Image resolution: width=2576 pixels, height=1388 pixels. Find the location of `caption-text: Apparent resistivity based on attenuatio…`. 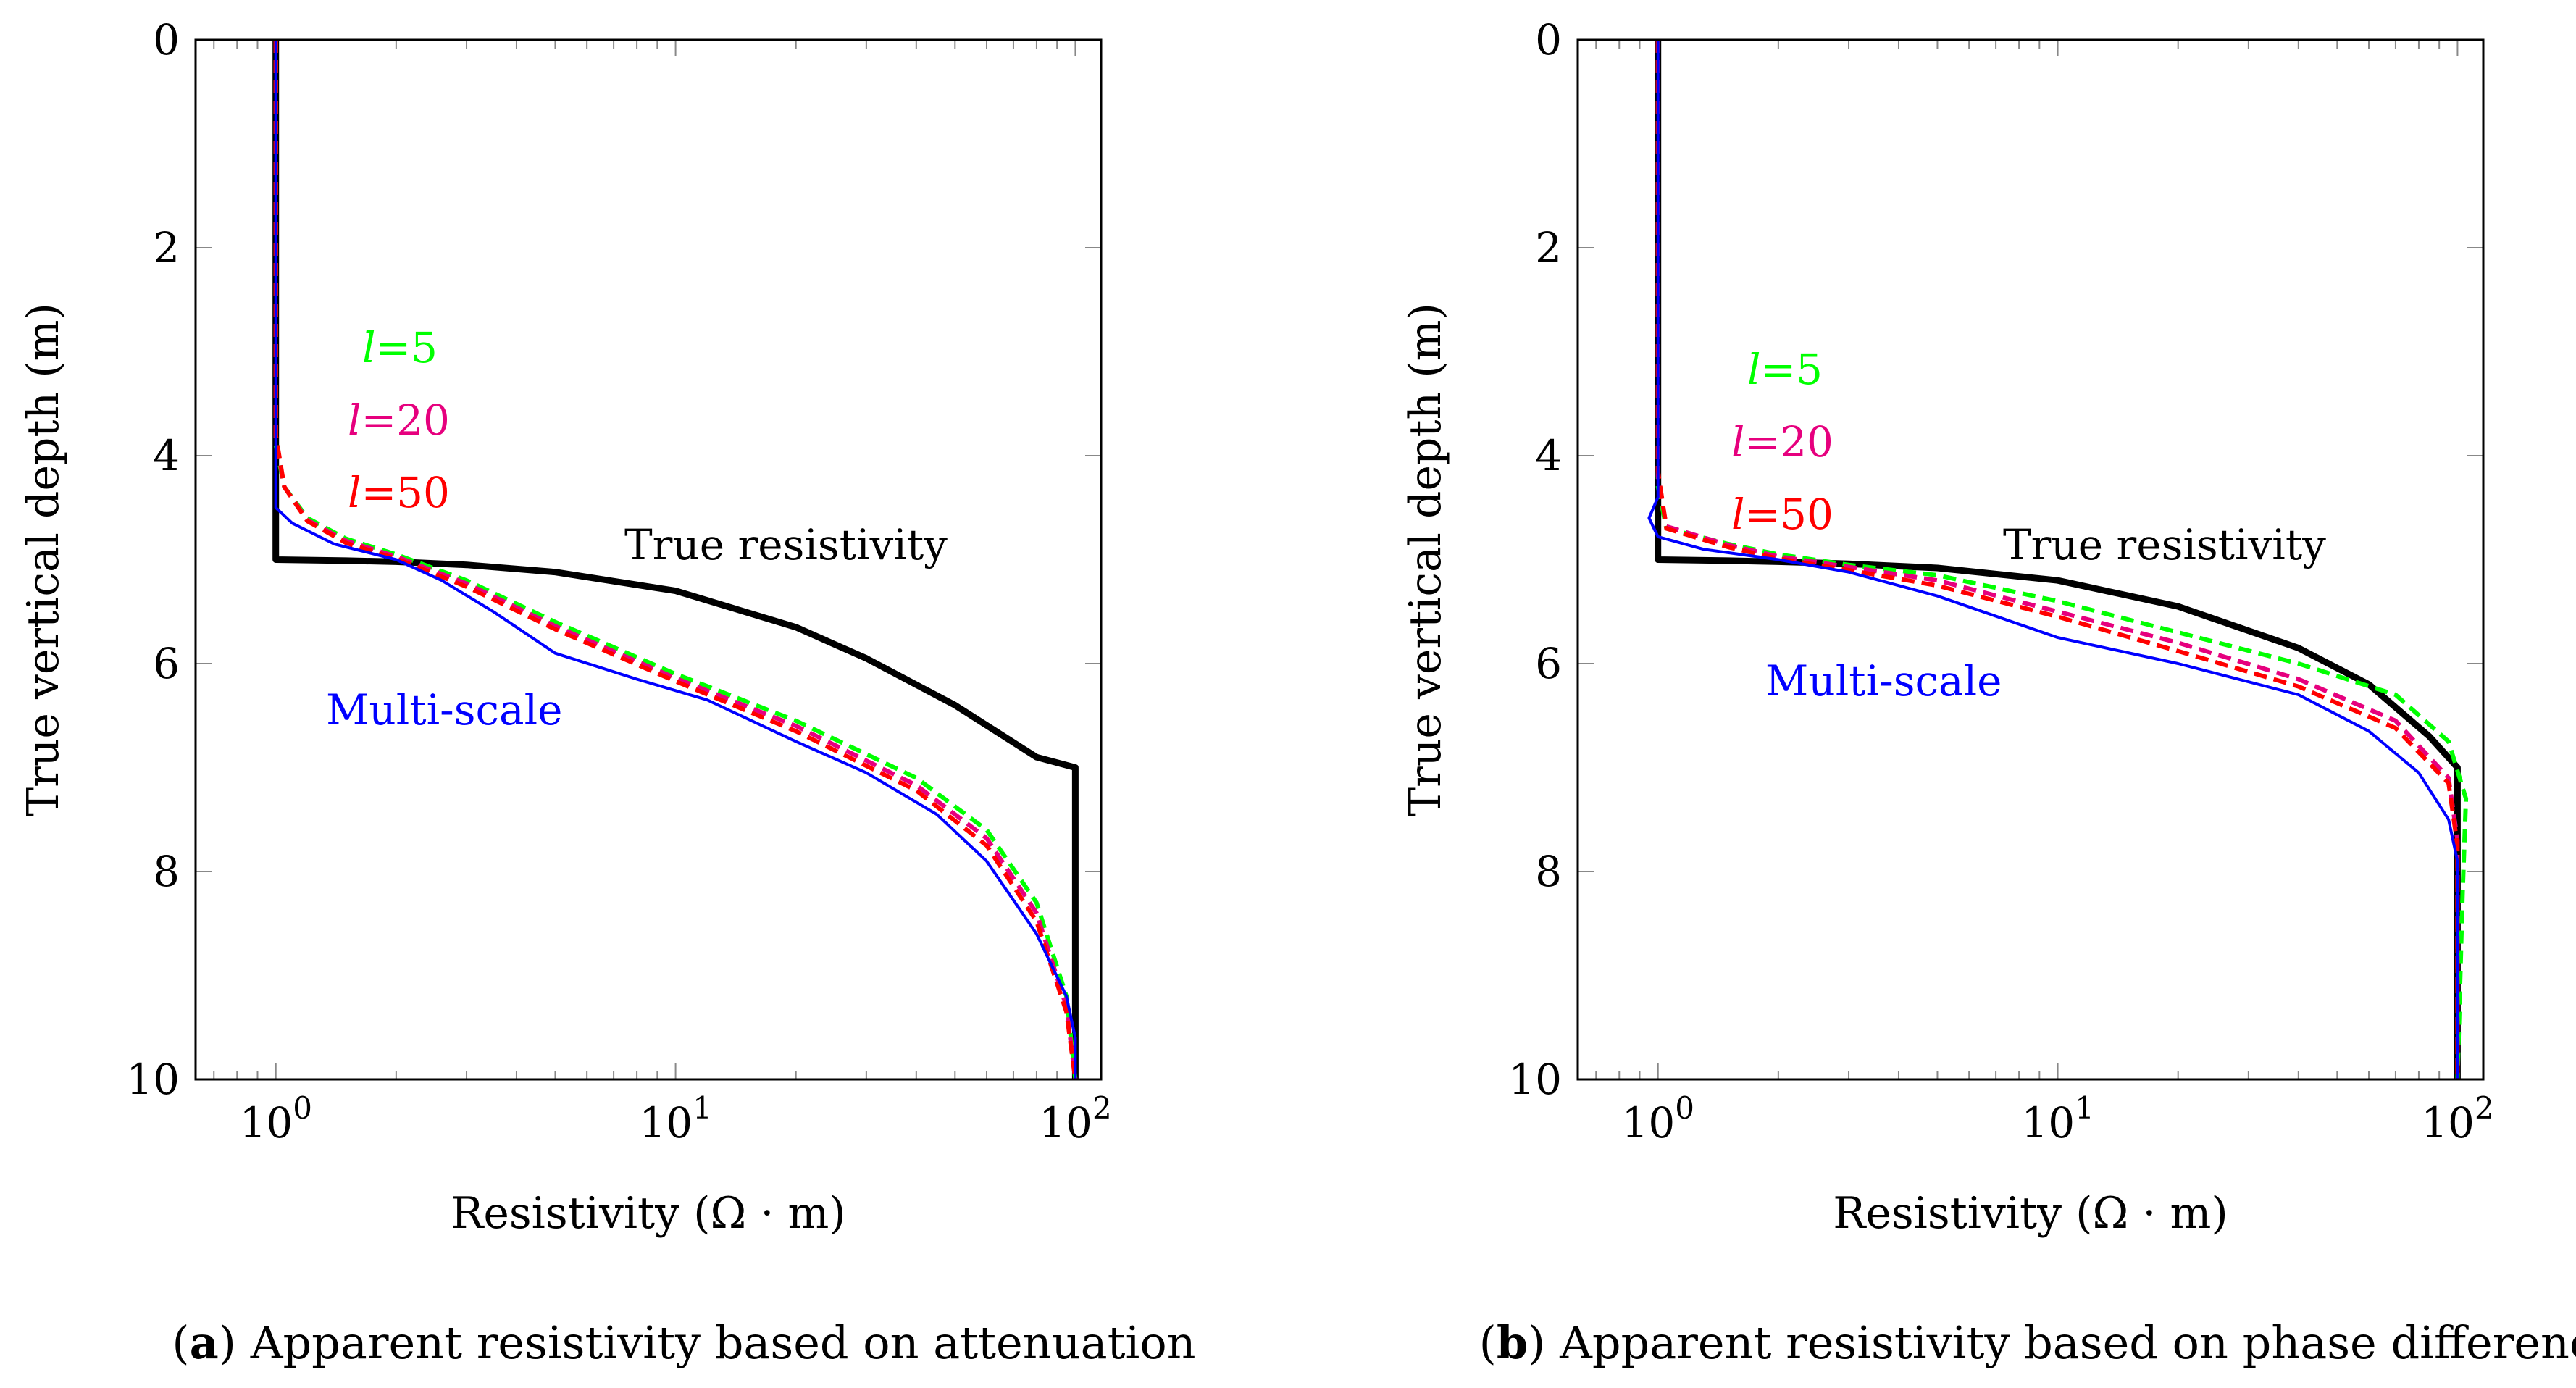

caption-text: Apparent resistivity based on attenuatio… is located at coordinates (723, 1342).